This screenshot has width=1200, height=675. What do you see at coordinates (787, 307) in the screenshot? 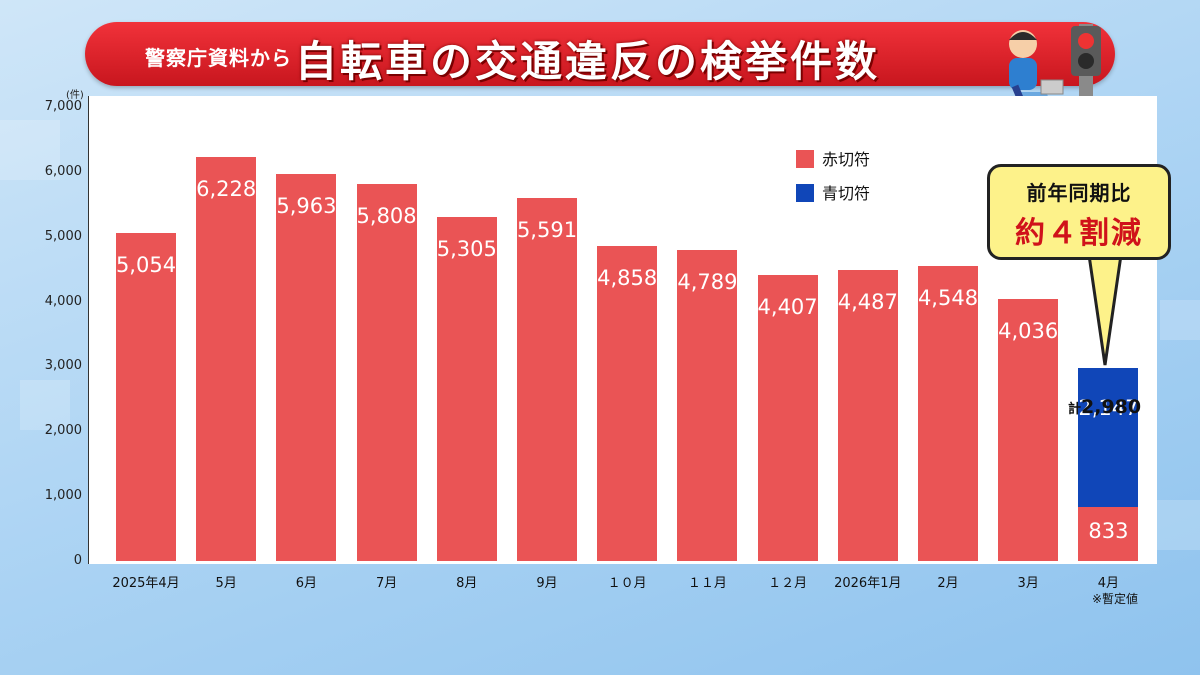
I see `bar-value-label: 4,407` at bounding box center [787, 307].